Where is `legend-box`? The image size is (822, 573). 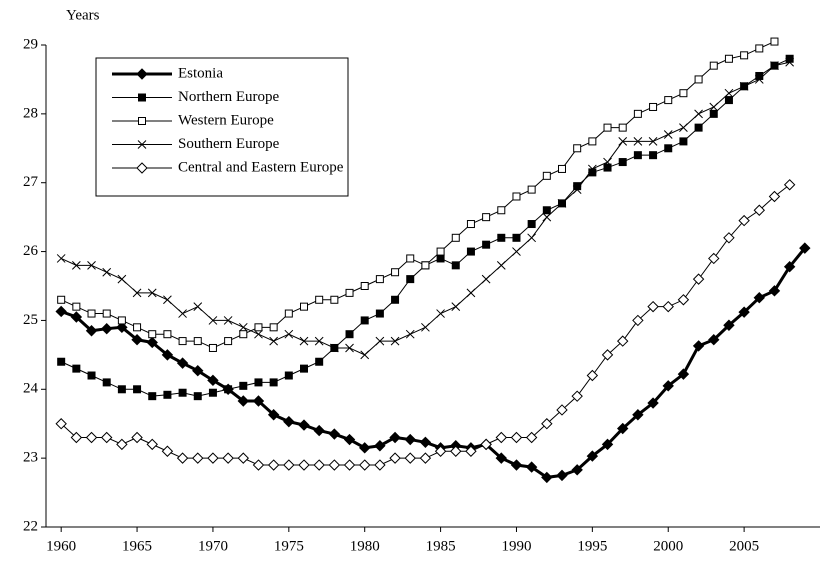
legend-box is located at coordinates (222, 127).